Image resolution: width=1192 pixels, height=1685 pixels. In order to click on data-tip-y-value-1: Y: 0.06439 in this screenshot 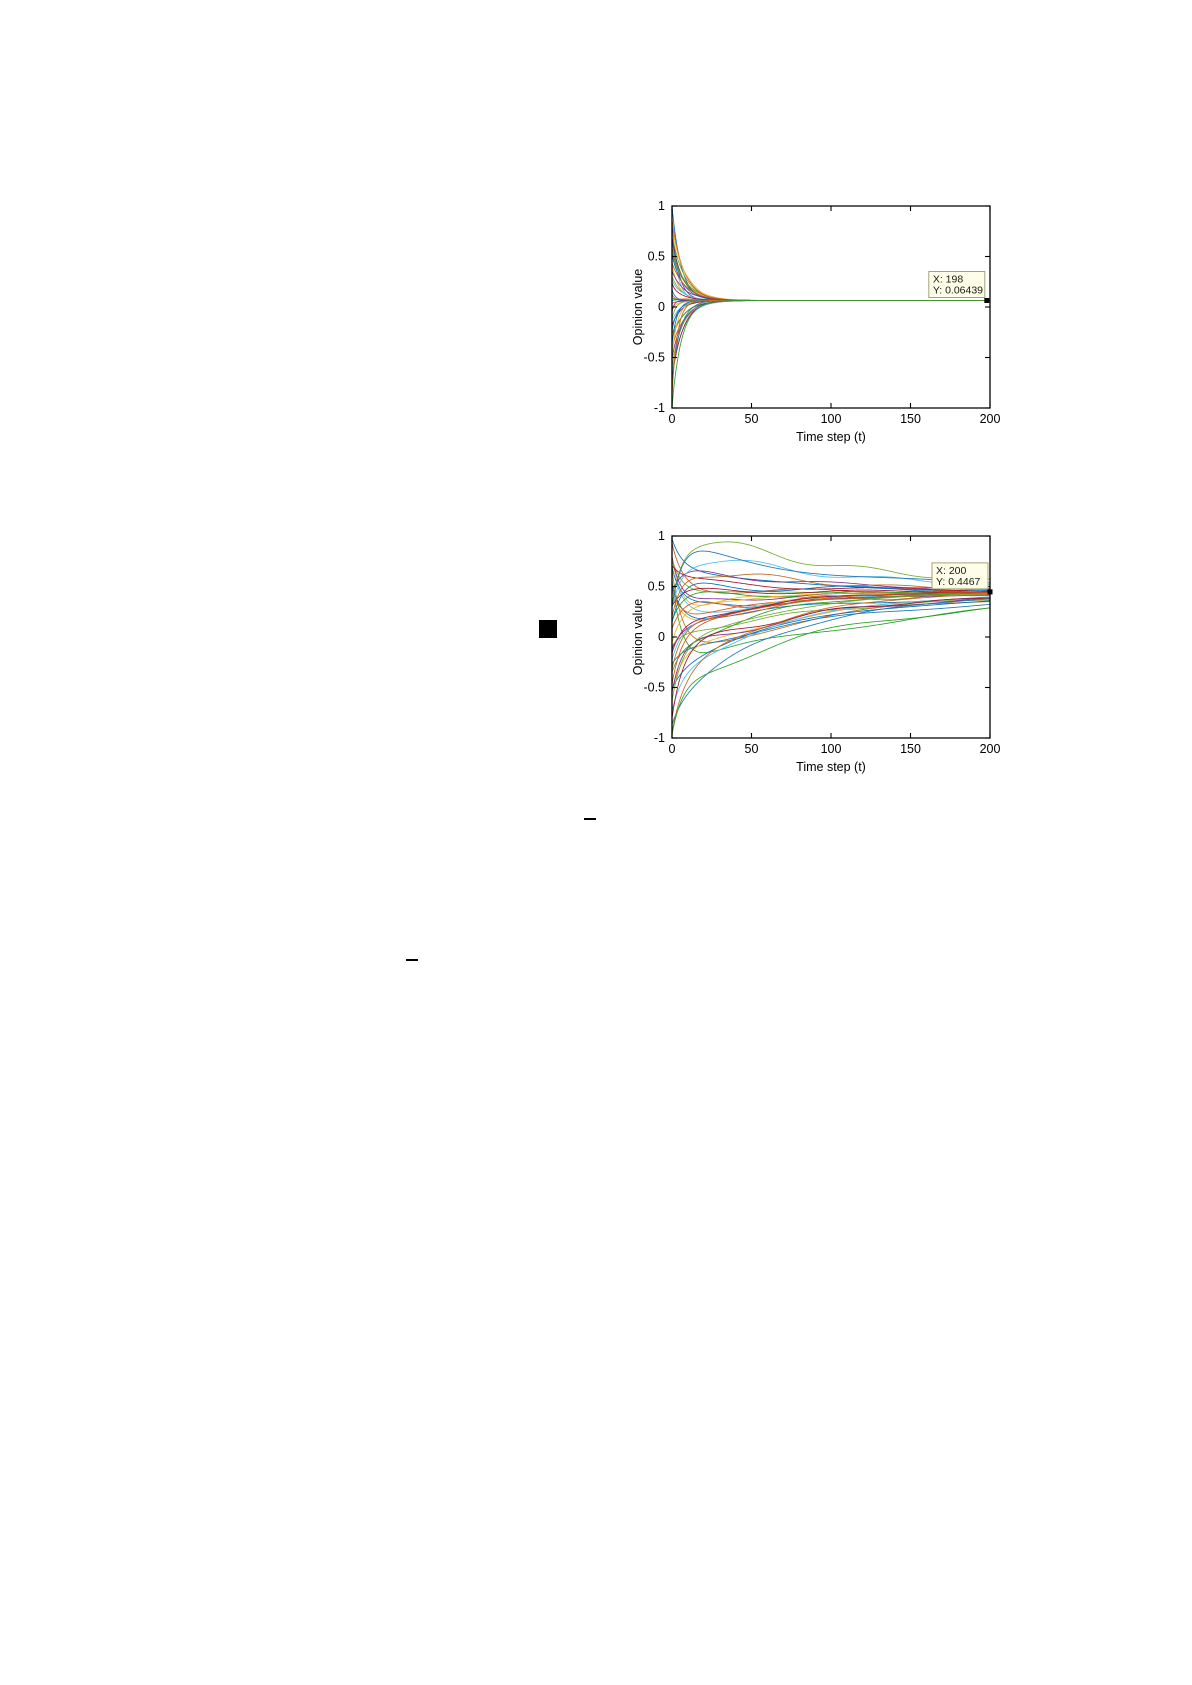, I will do `click(958, 290)`.